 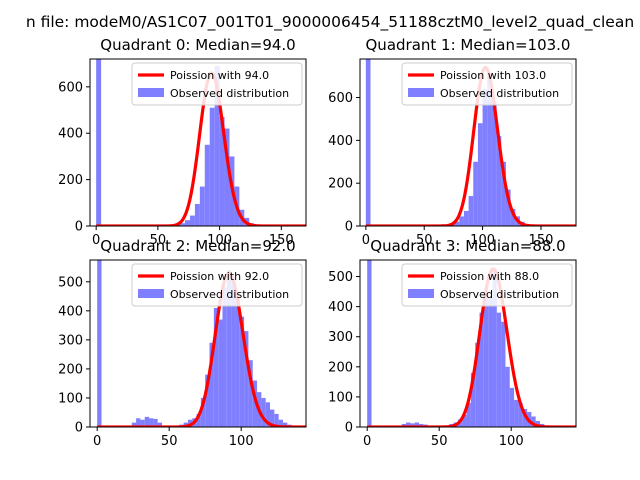 I want to click on legend: Poission with 94.0 Observed distribution, so click(x=217, y=84).